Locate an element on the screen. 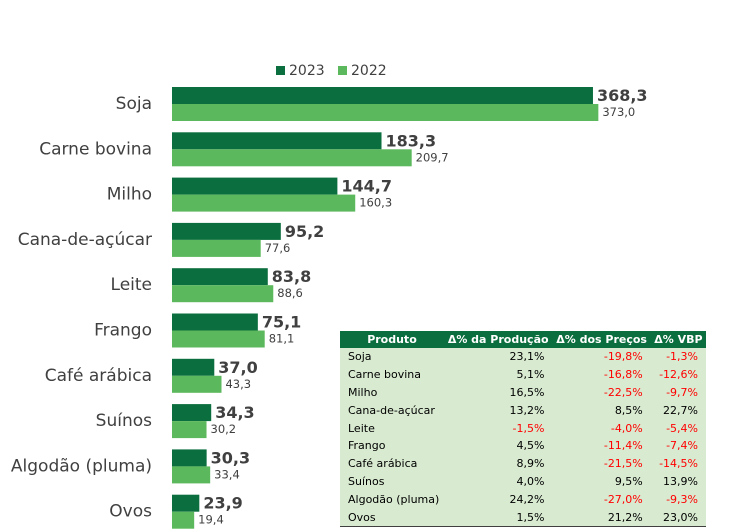  cell-producao: 8,9% is located at coordinates (530, 464).